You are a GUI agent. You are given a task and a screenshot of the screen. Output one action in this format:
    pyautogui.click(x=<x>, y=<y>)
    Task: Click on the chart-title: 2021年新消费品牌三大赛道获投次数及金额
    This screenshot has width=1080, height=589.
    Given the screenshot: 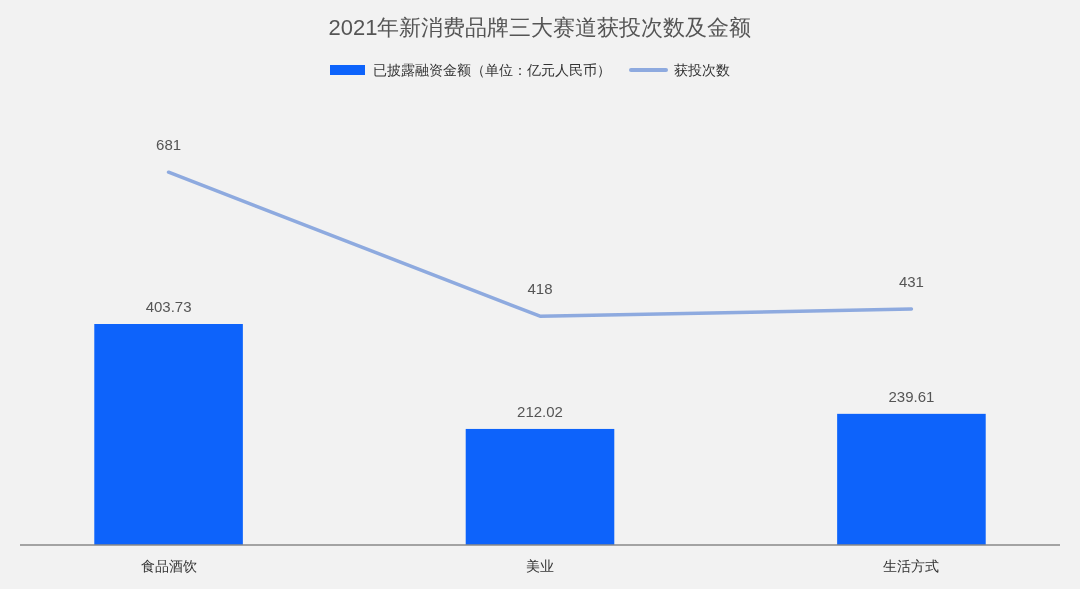 What is the action you would take?
    pyautogui.click(x=540, y=27)
    